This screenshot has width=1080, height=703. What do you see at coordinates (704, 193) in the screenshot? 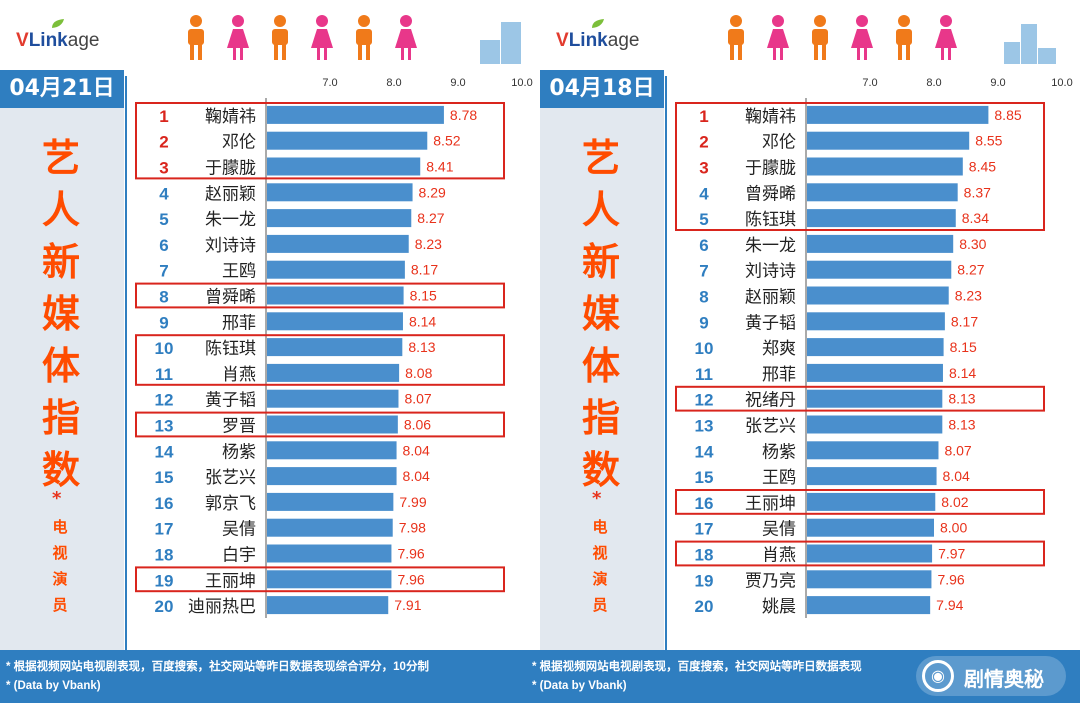
I see `rank-label: 4` at bounding box center [704, 193].